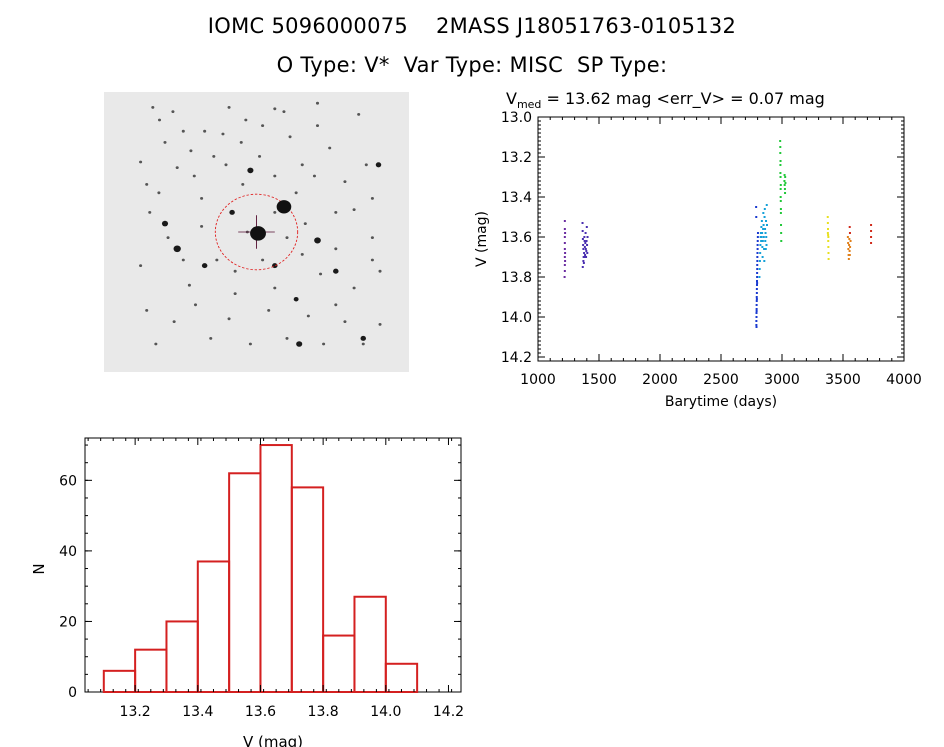 This screenshot has height=747, width=944. Describe the element at coordinates (323, 712) in the screenshot. I see `histogram-x-tick-label: 13.8` at that location.